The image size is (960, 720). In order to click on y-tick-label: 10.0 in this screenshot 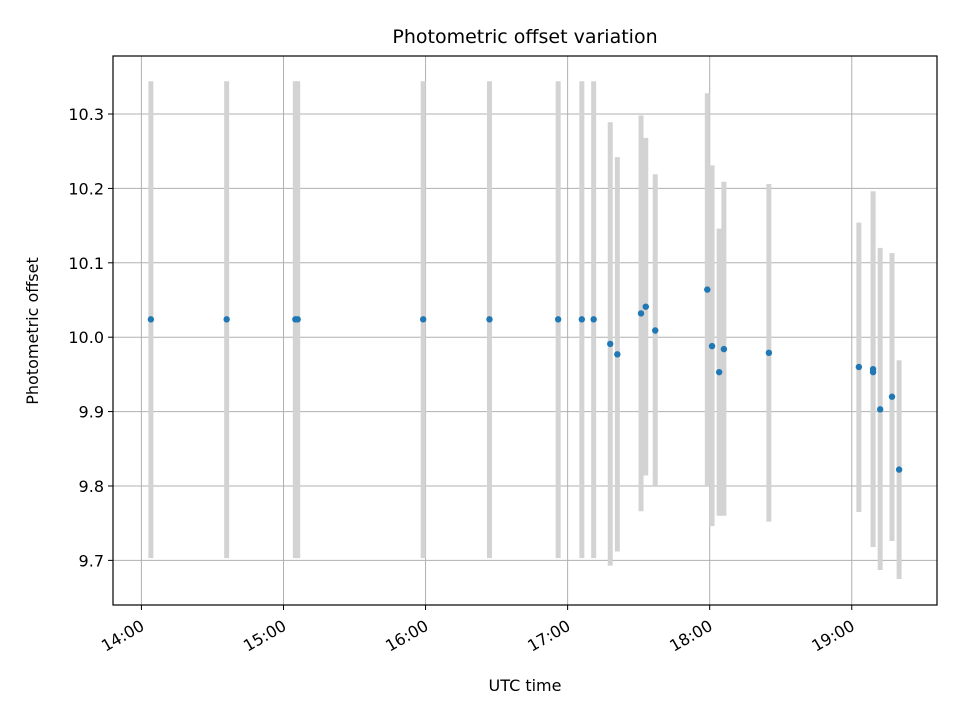, I will do `click(86, 337)`.